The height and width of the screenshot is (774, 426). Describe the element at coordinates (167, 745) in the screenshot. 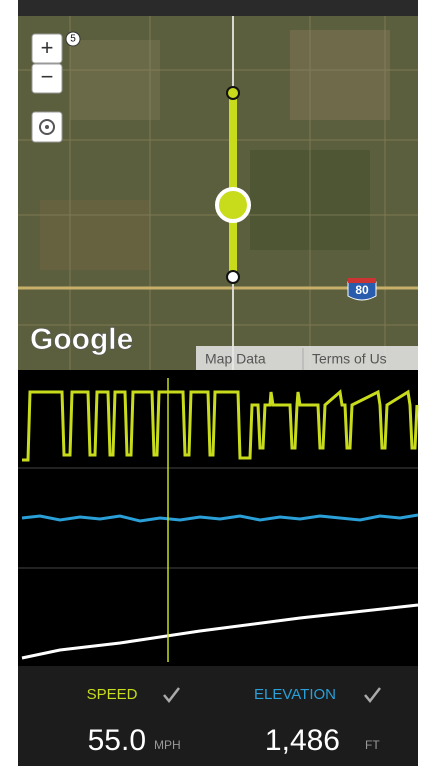

I see `speed-unit: MPH` at that location.